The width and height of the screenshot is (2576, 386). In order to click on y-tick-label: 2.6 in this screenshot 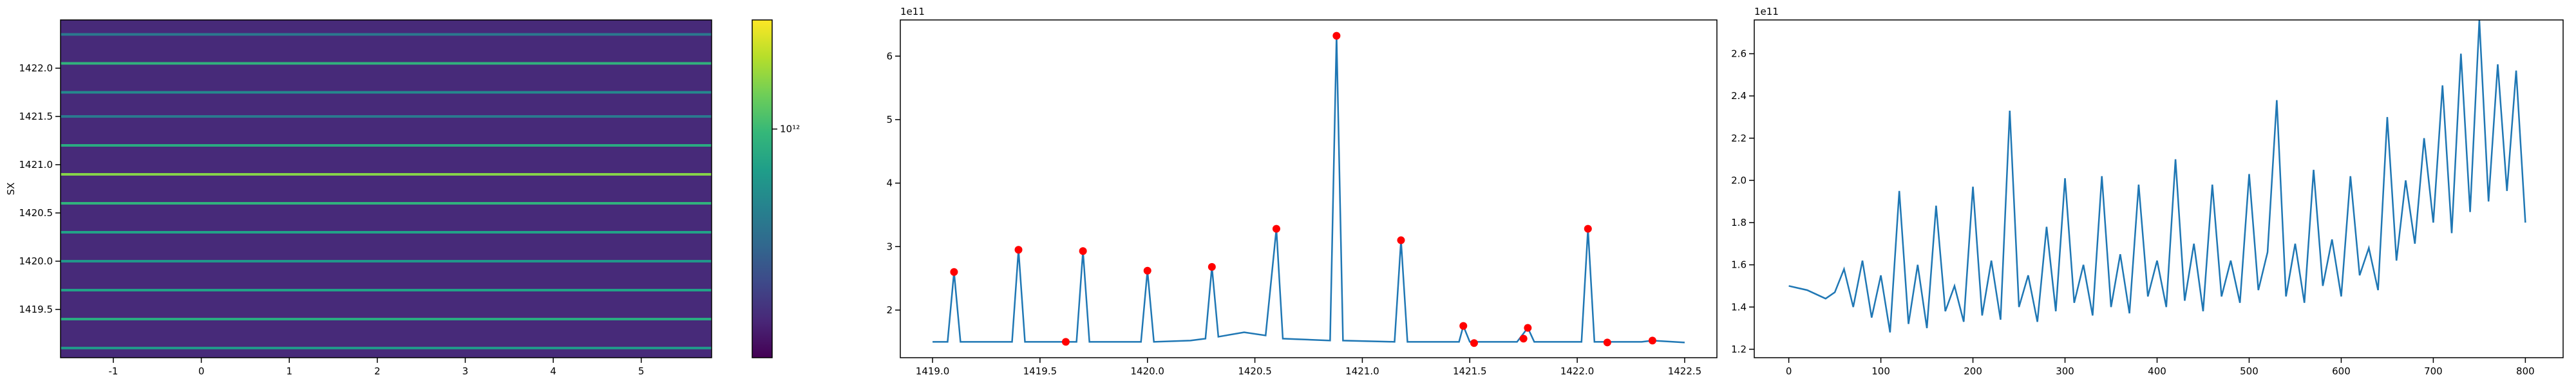, I will do `click(1739, 54)`.